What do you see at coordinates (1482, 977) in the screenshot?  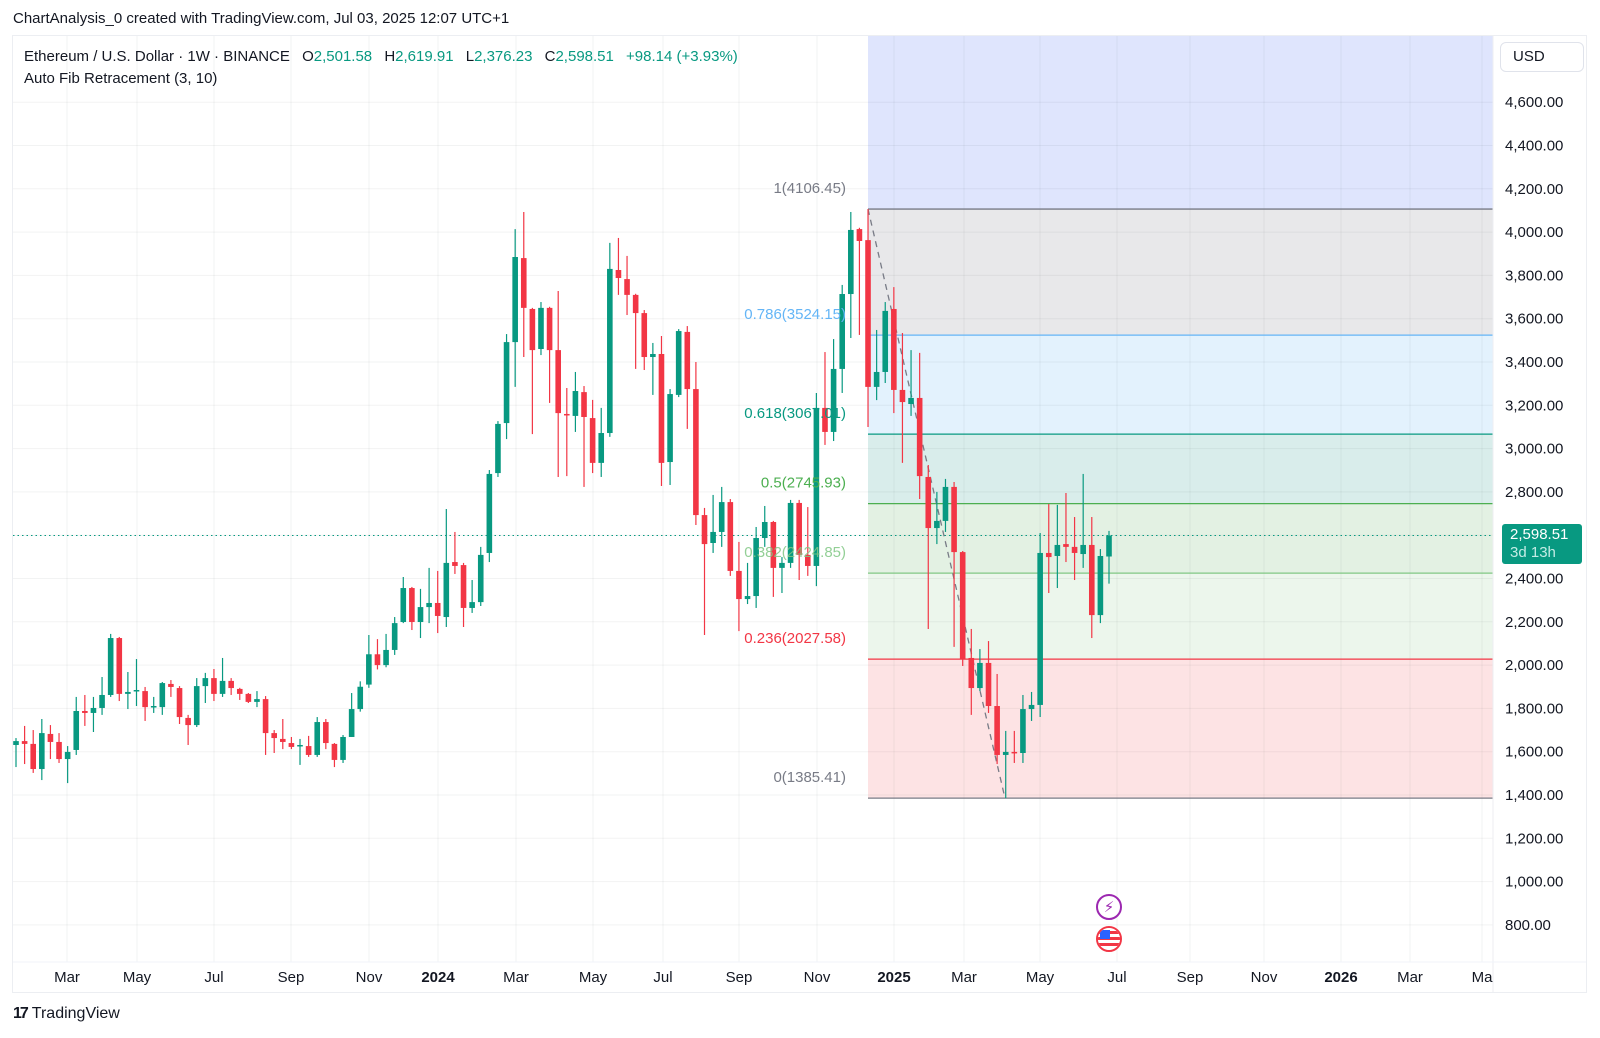 I see `time-axis-label: Ma` at bounding box center [1482, 977].